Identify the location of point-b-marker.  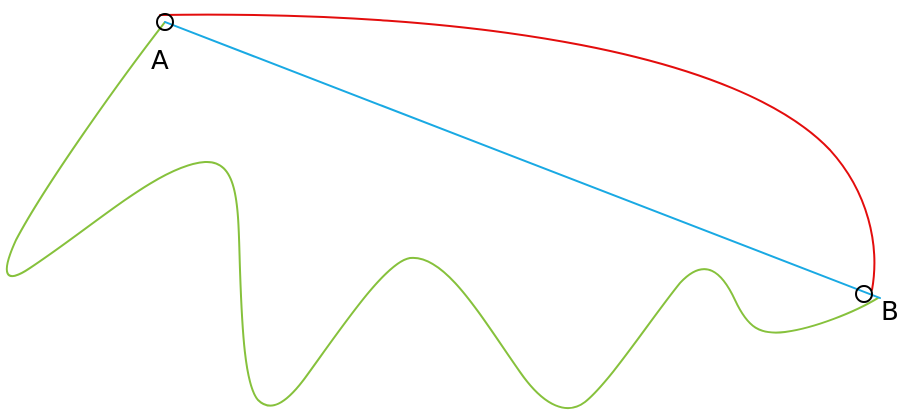
(864, 294).